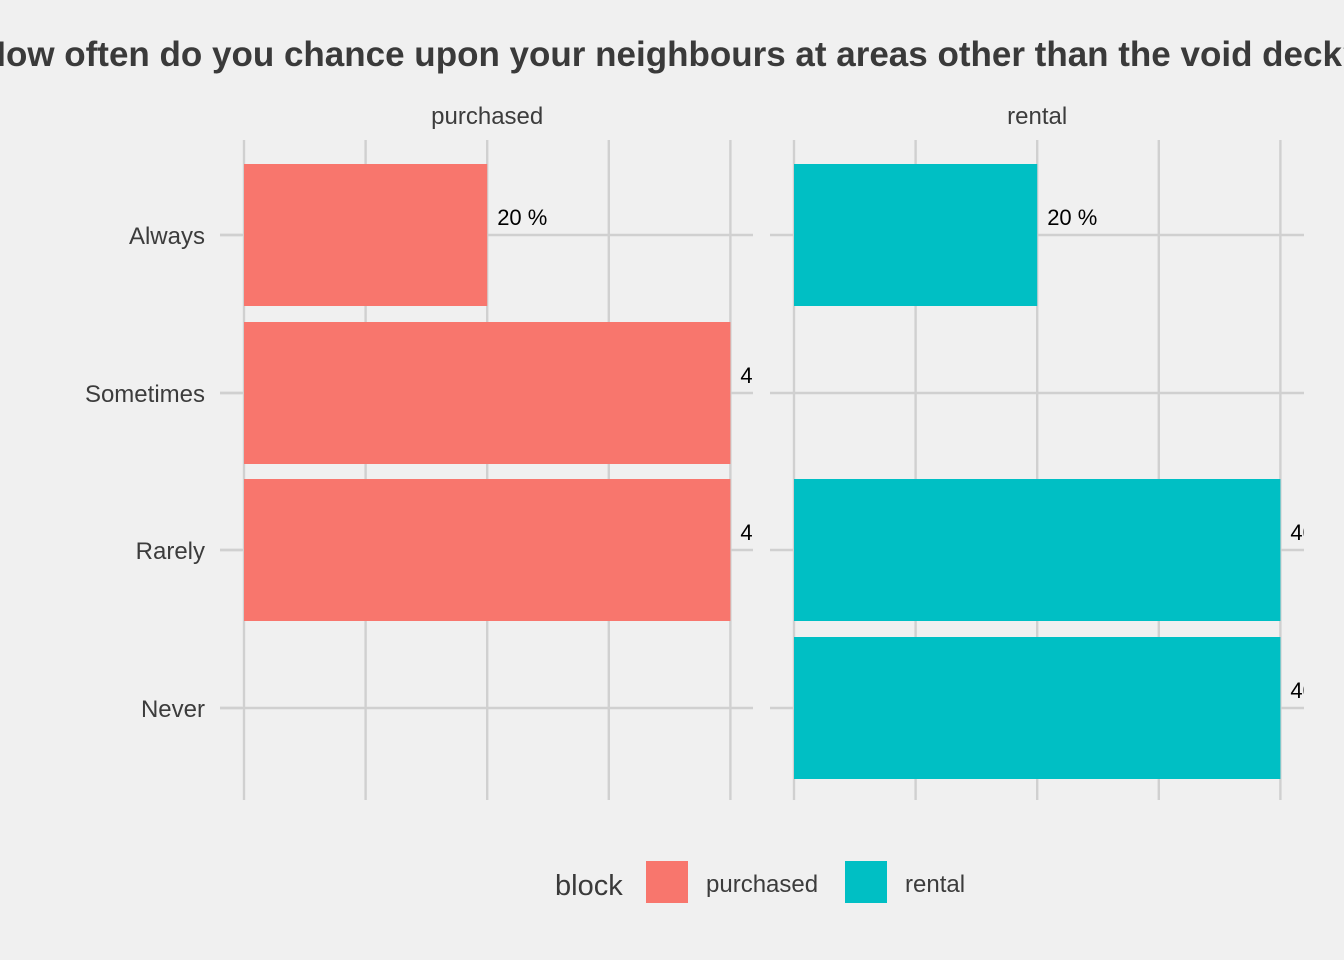 The width and height of the screenshot is (1344, 960). What do you see at coordinates (866, 882) in the screenshot?
I see `legend-key-rental` at bounding box center [866, 882].